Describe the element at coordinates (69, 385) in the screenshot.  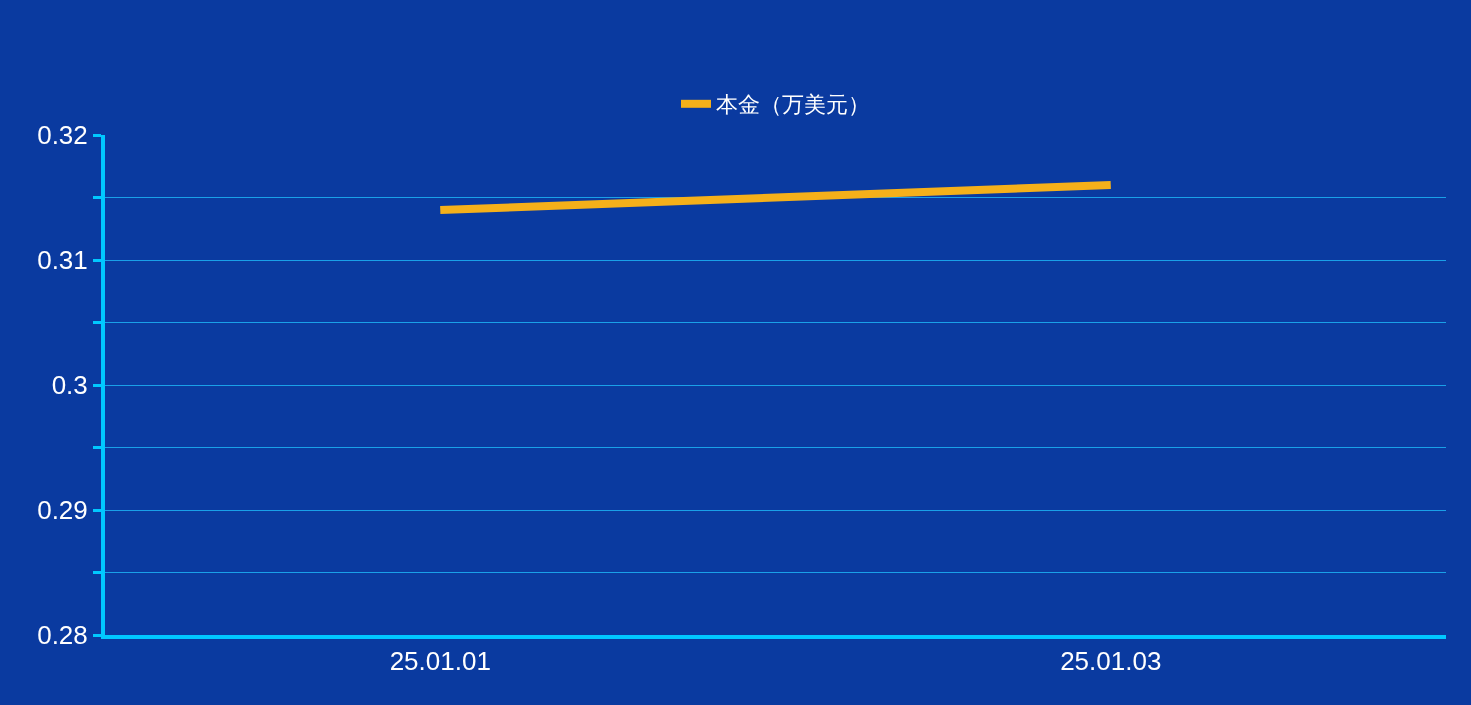
I see `y-tick-label: 0.3` at that location.